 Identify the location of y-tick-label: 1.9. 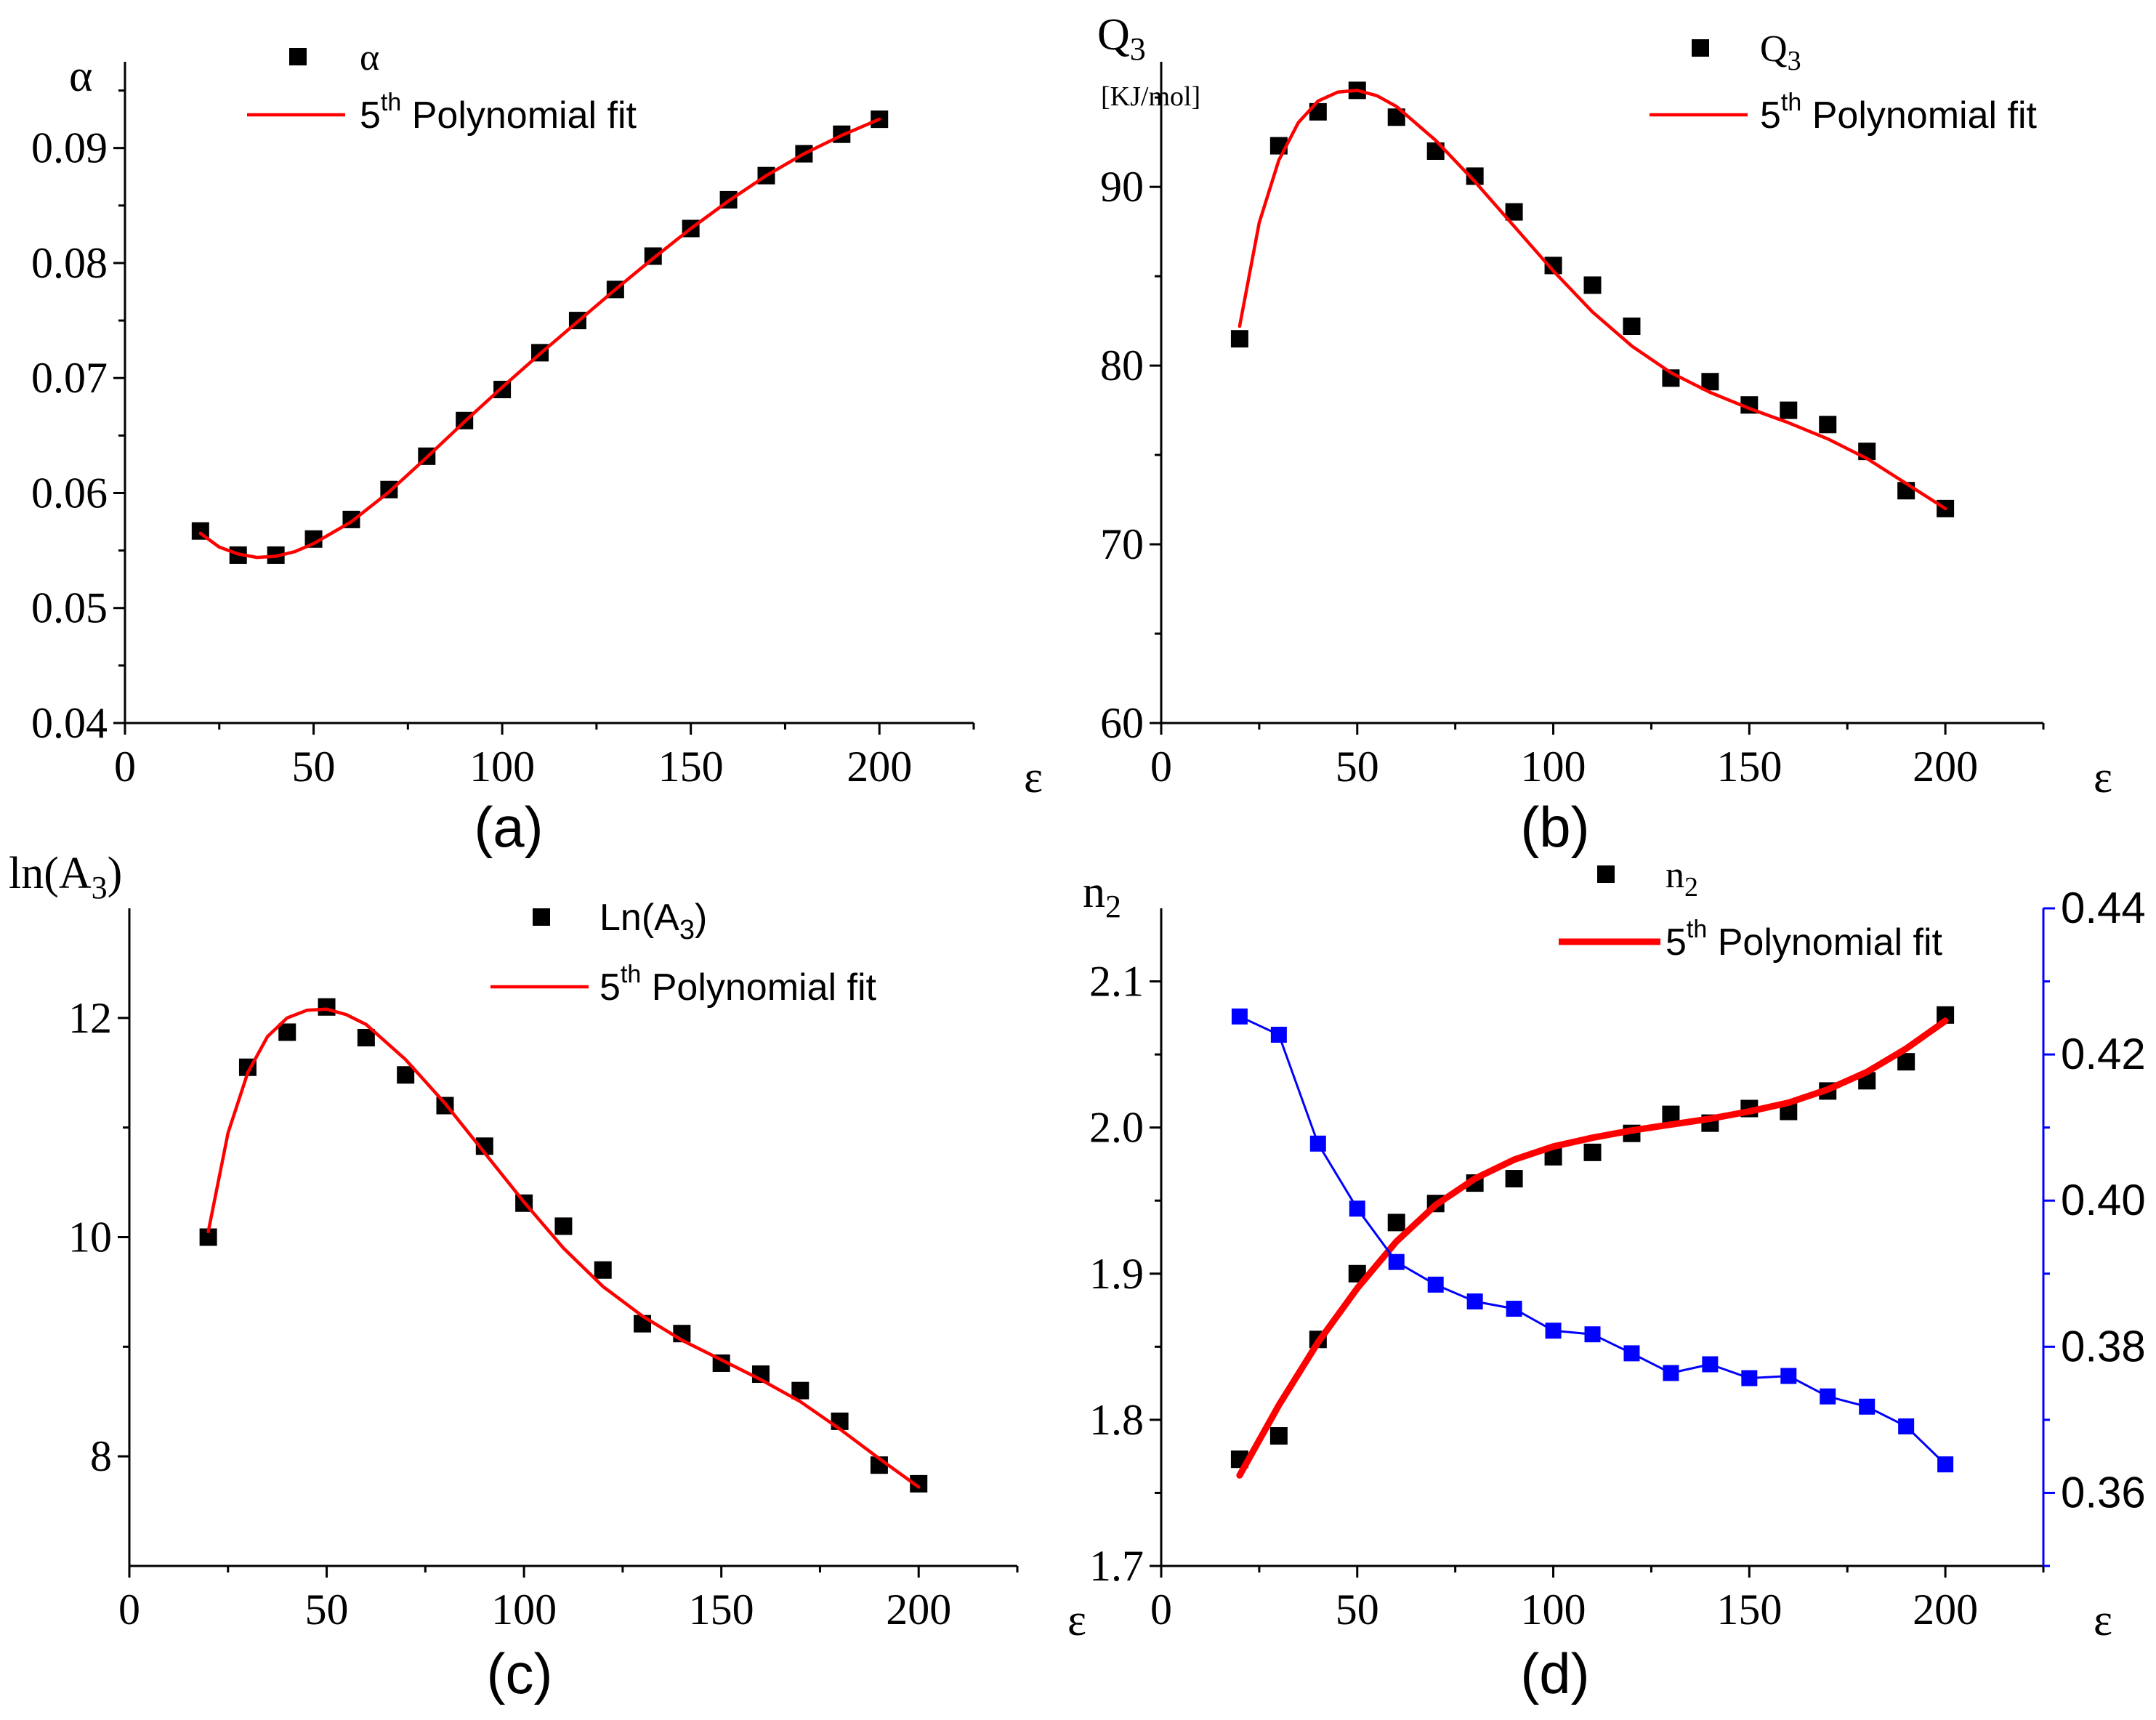
(1116, 1274).